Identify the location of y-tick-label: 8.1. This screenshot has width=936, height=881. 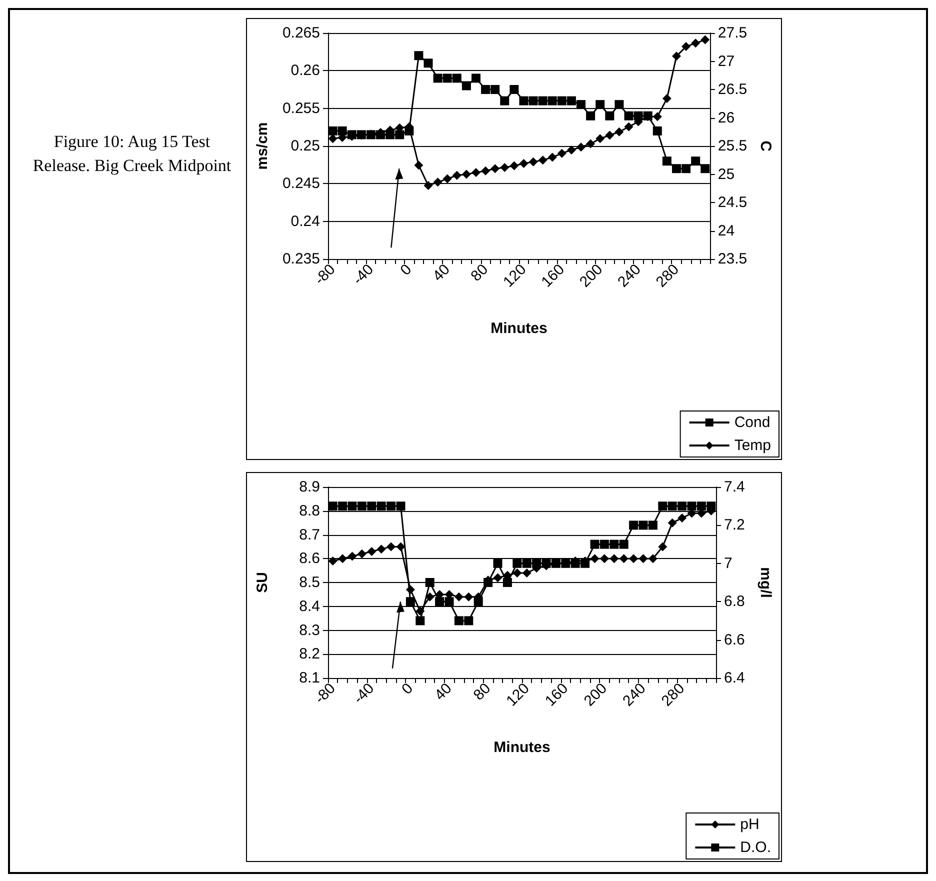
(309, 678).